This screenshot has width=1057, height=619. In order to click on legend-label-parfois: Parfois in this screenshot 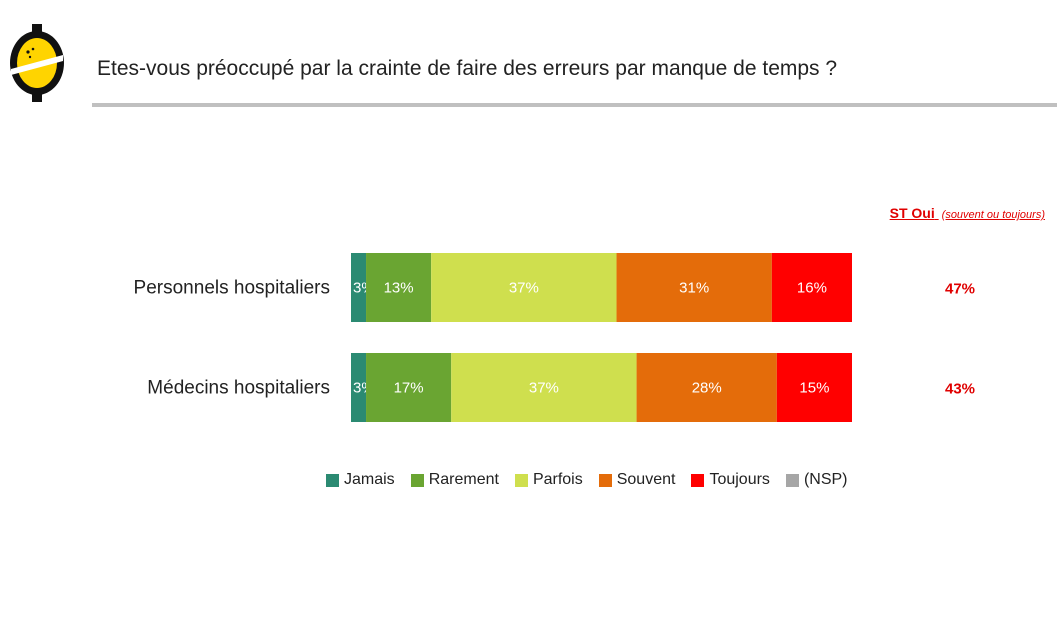, I will do `click(557, 479)`.